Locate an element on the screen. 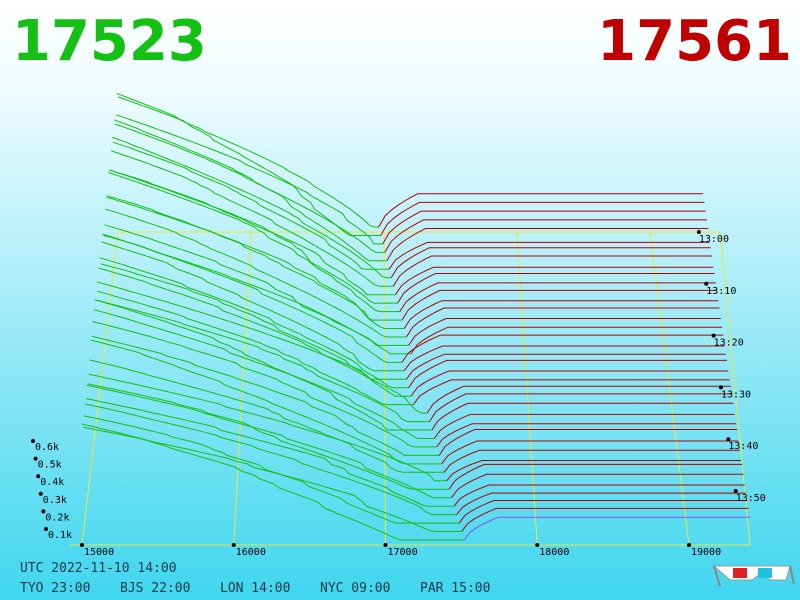 The image size is (800, 600). ask-price: 17561 is located at coordinates (694, 41).